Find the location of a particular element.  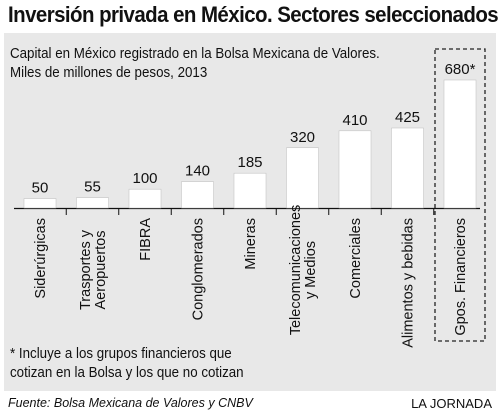

category-label-line: Telecomunicaciones is located at coordinates (296, 270).